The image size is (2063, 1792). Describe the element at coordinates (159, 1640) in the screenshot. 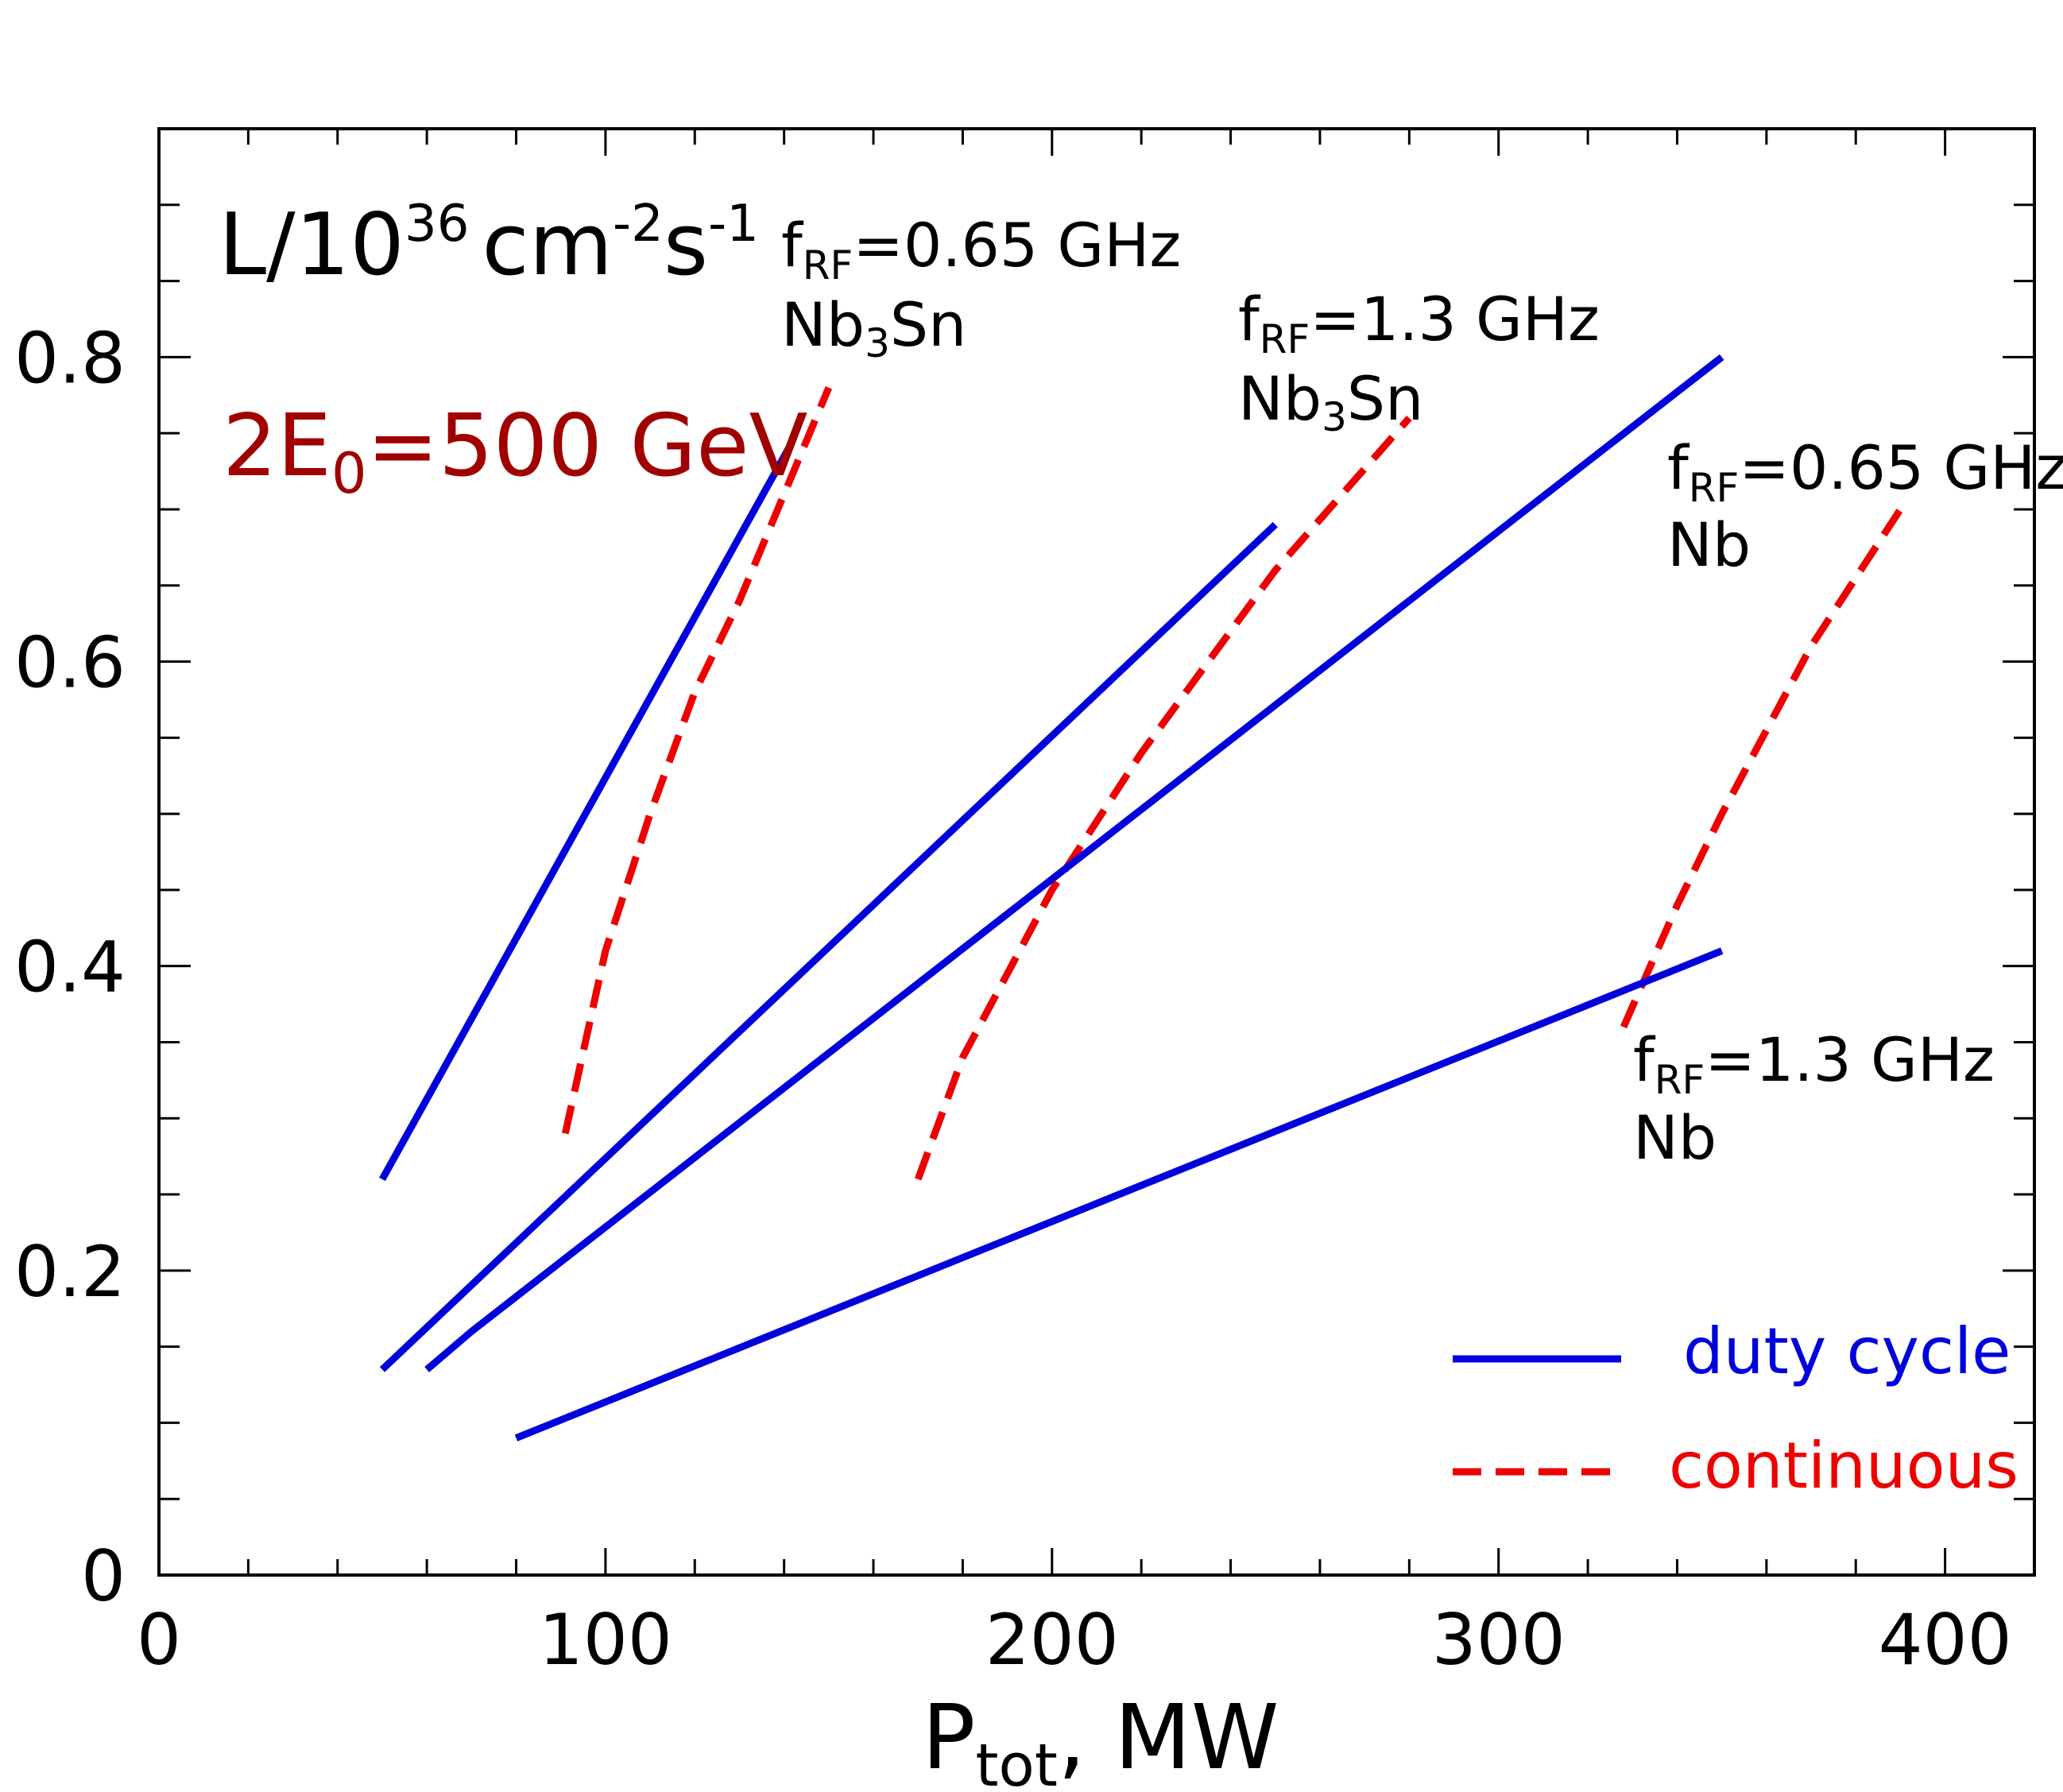

I see `x-tick-label: 0` at that location.